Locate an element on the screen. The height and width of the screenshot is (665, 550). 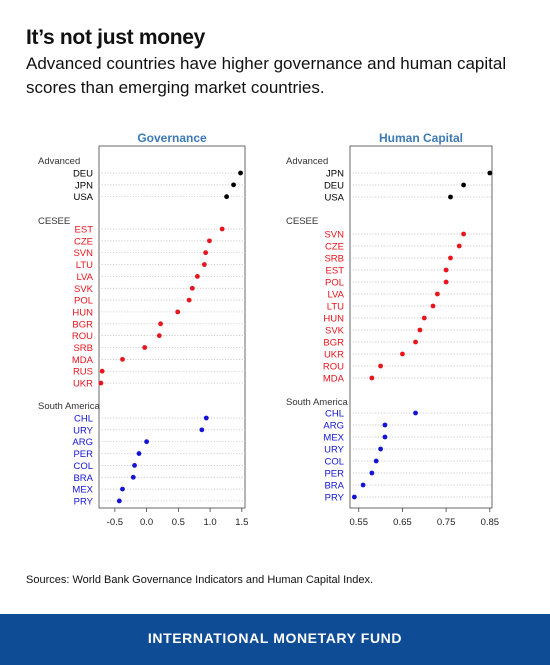
country-label: MEX is located at coordinates (82, 490).